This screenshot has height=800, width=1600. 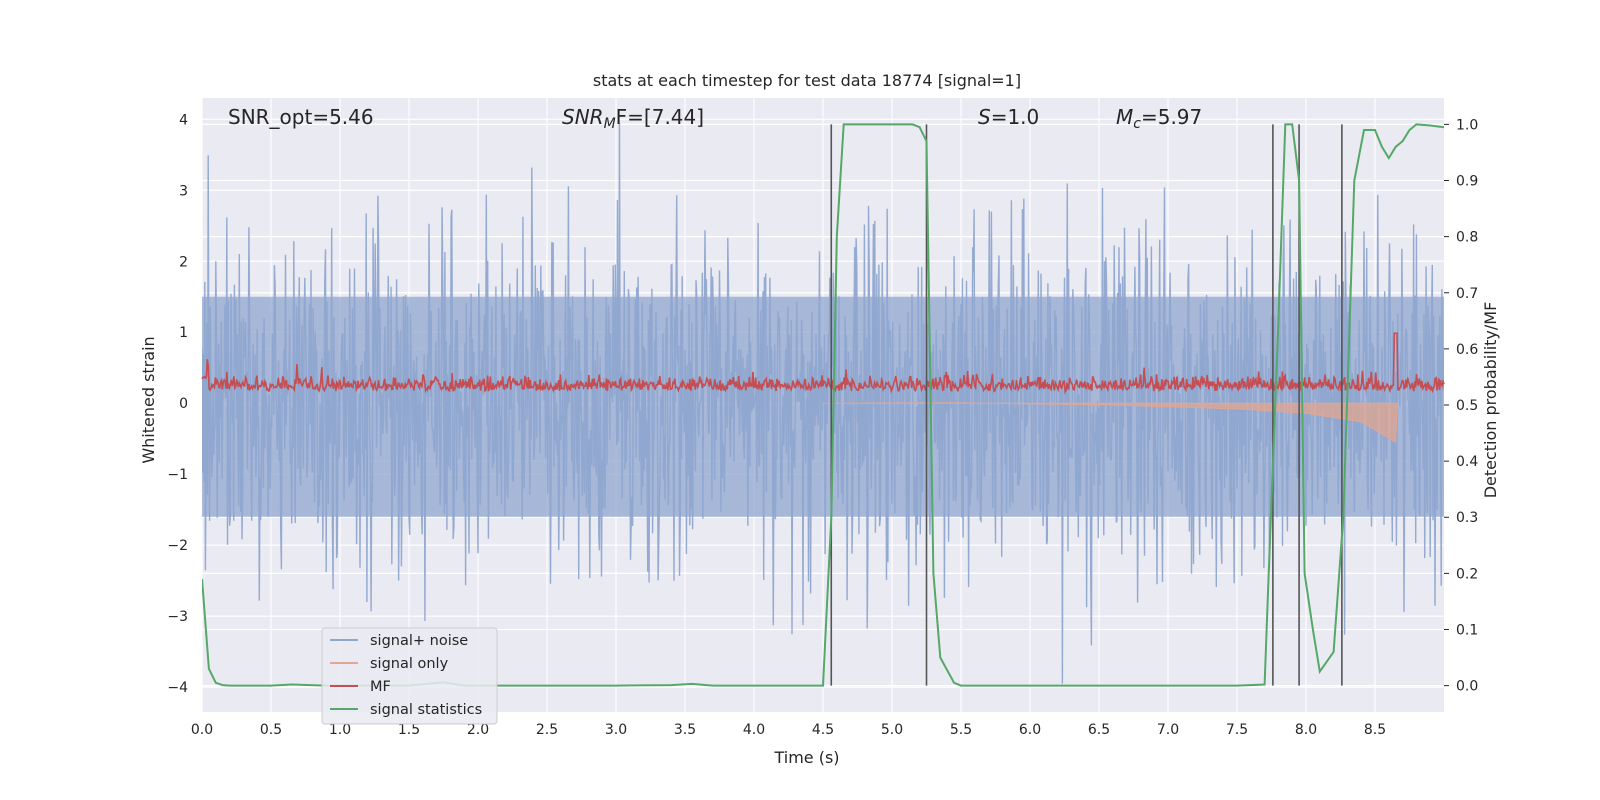 What do you see at coordinates (183, 191) in the screenshot?
I see `y-tick-label-left: 3` at bounding box center [183, 191].